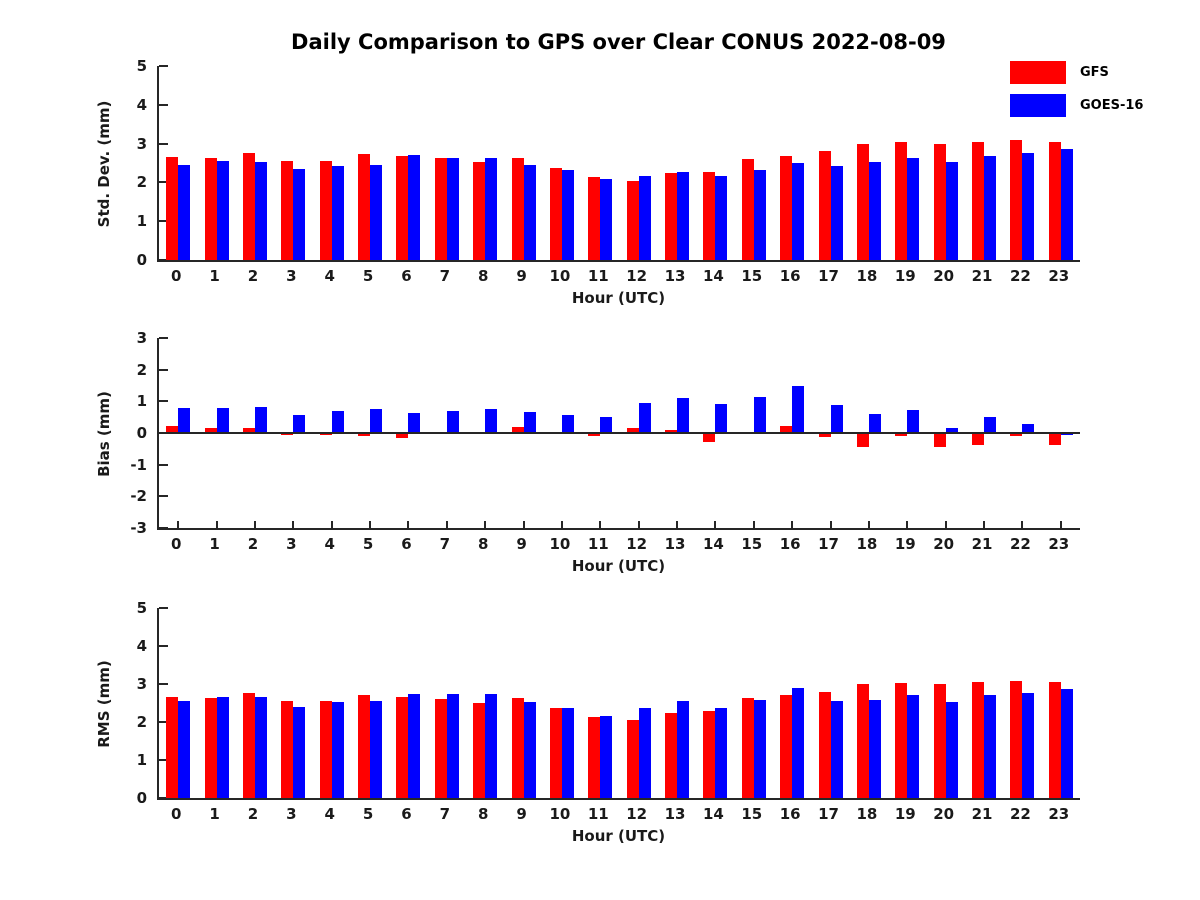 This screenshot has width=1200, height=900. What do you see at coordinates (491, 745) in the screenshot?
I see `bar-goes16-h8` at bounding box center [491, 745].